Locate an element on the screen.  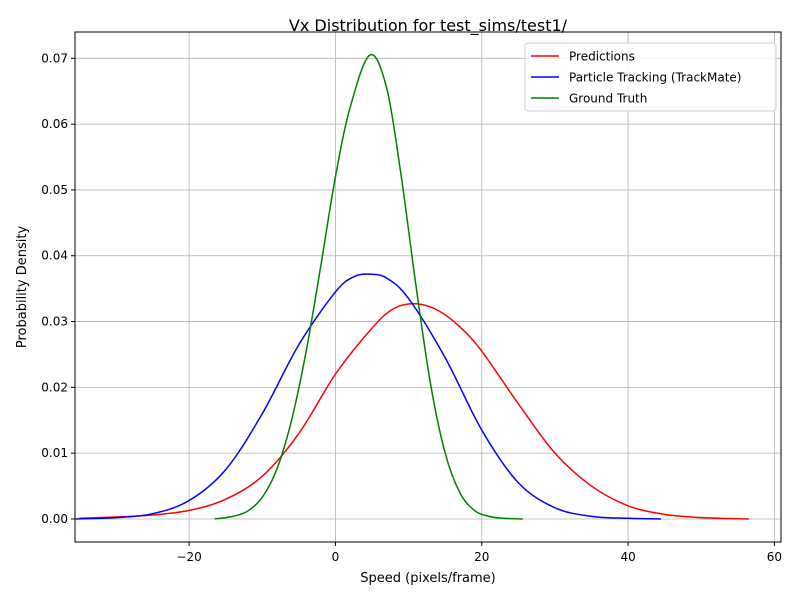
x-tick-label: −20 is located at coordinates (188, 557).